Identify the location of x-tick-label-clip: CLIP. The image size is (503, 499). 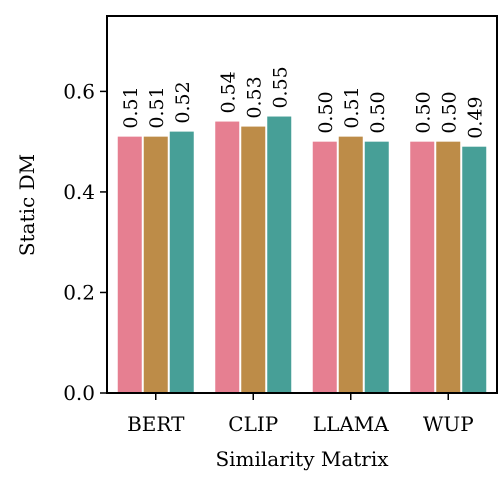
(253, 424).